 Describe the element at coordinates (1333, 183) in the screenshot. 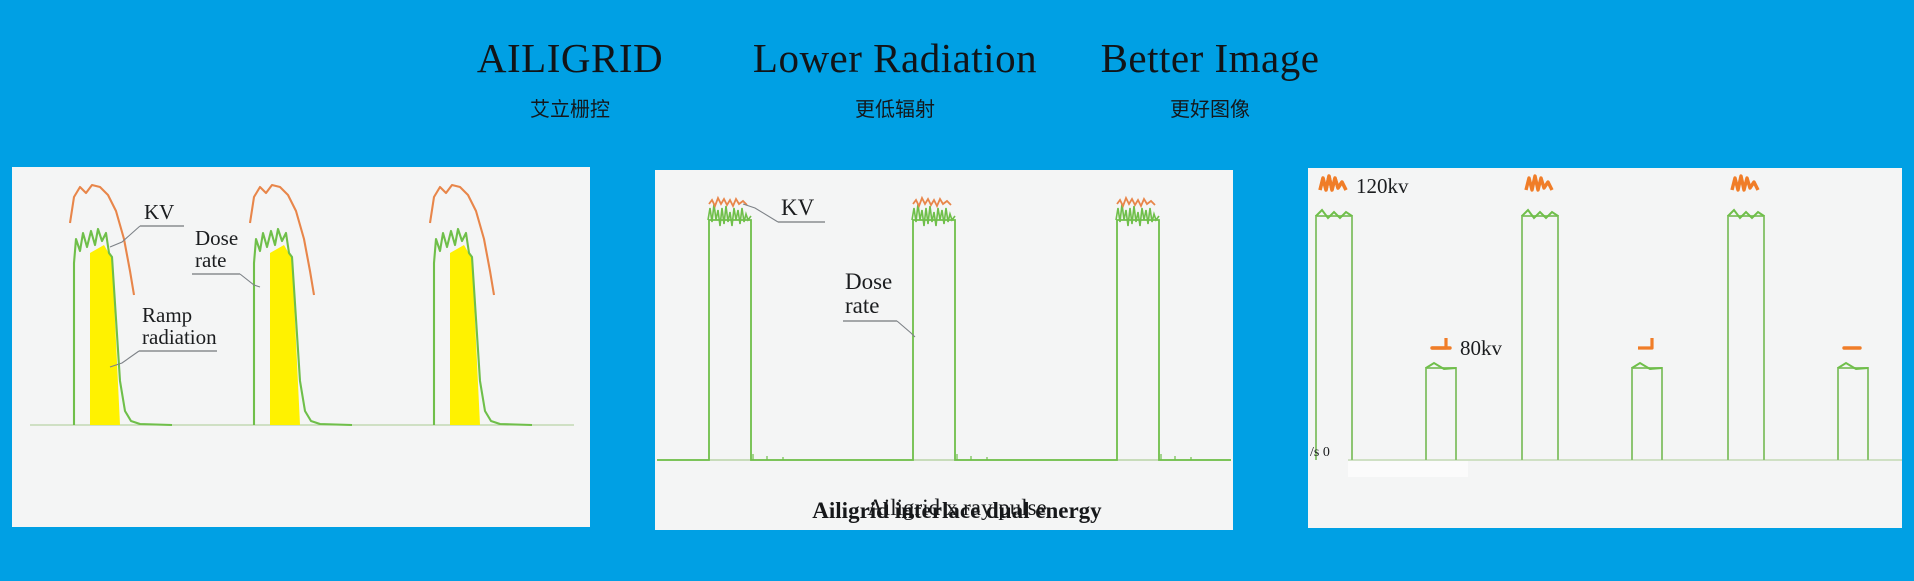

I see `legend-marker-icon` at that location.